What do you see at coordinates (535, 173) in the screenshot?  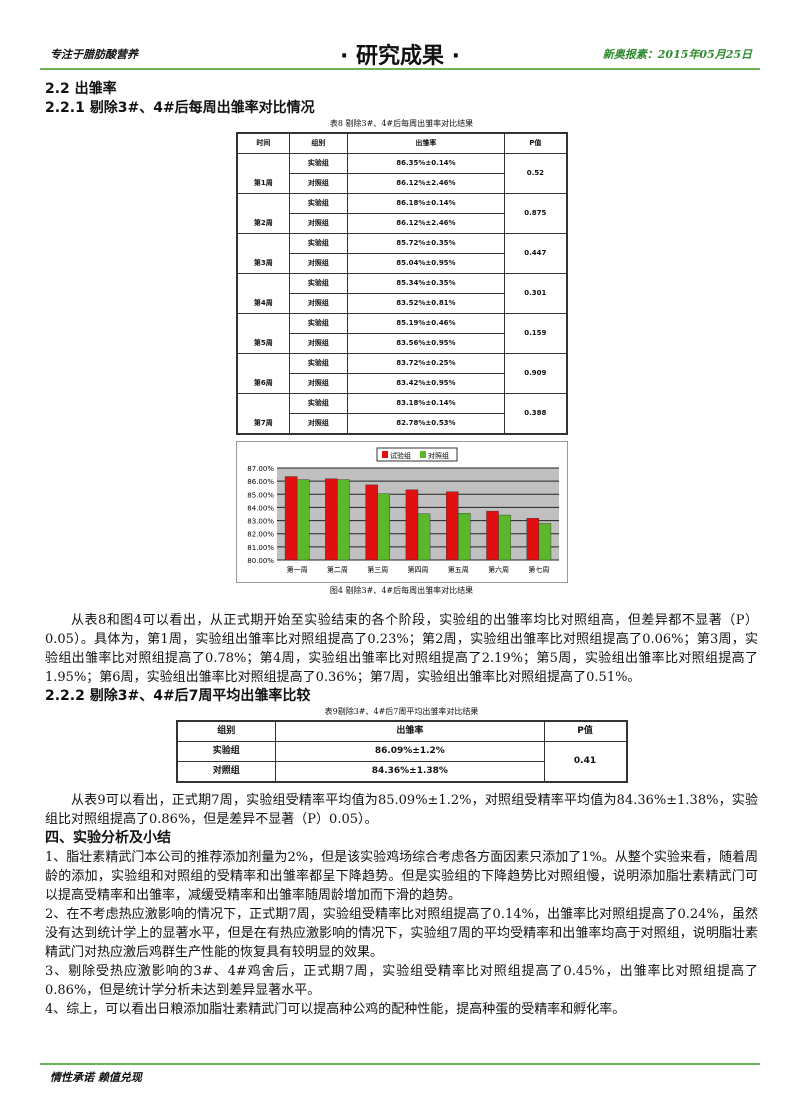 I see `cell-p: 0.52` at bounding box center [535, 173].